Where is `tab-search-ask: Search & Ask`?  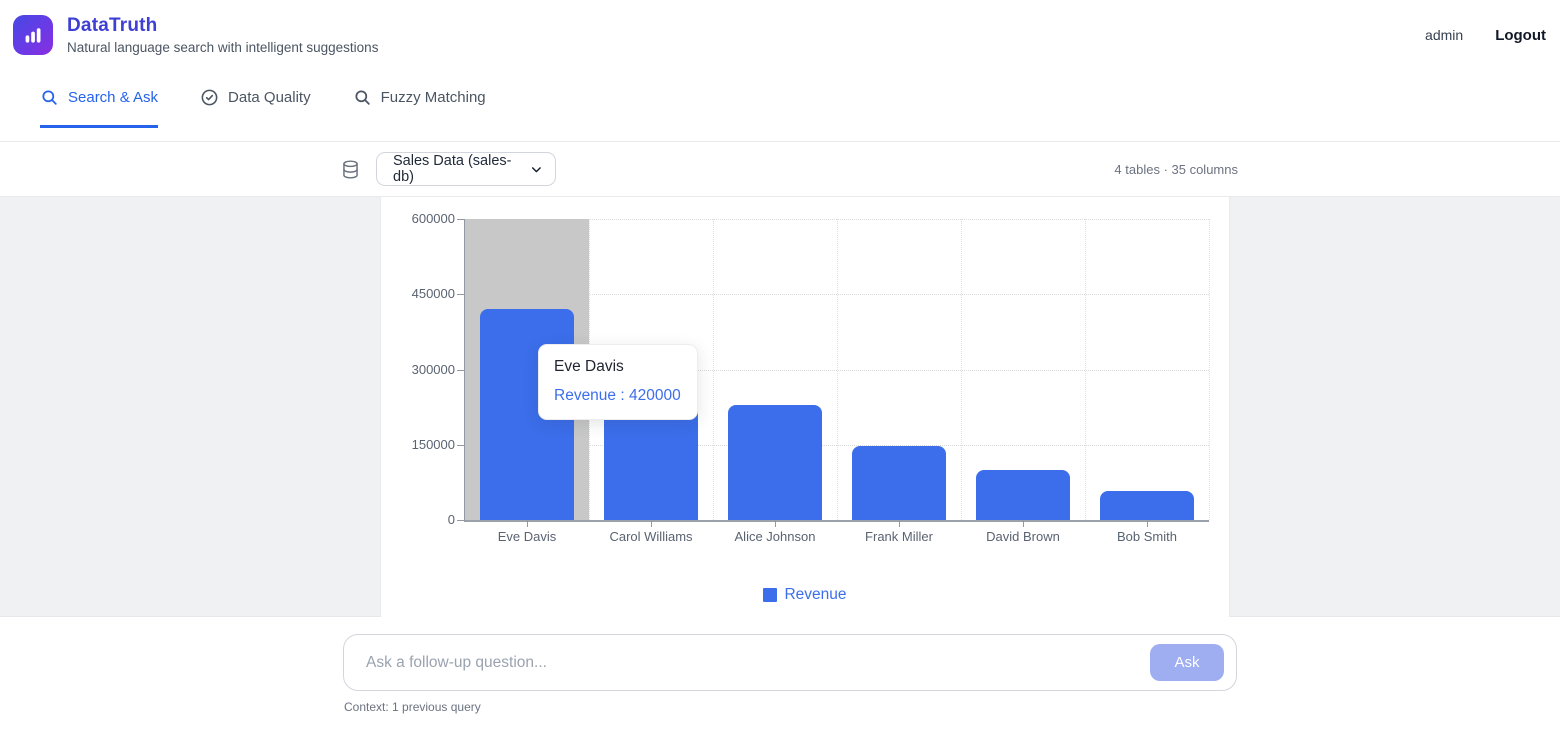 tab-search-ask: Search & Ask is located at coordinates (99, 99).